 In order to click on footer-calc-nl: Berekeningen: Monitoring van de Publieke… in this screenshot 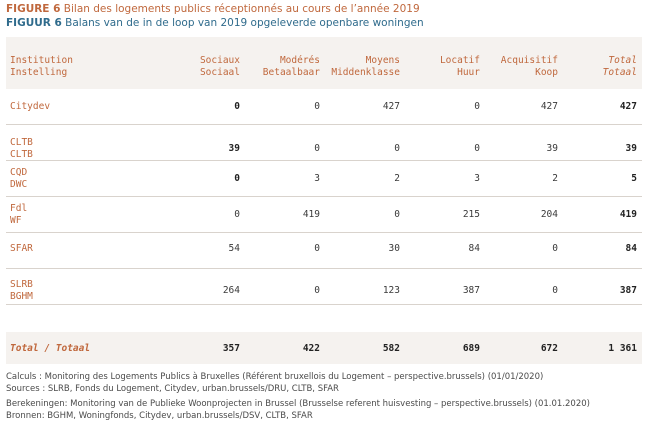, I will do `click(298, 404)`.